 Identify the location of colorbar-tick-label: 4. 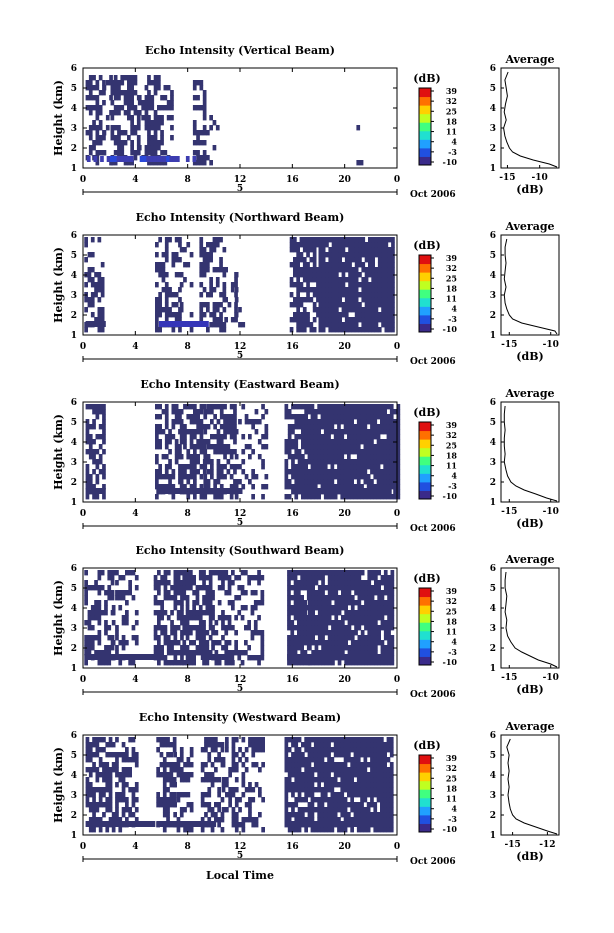
(454, 642).